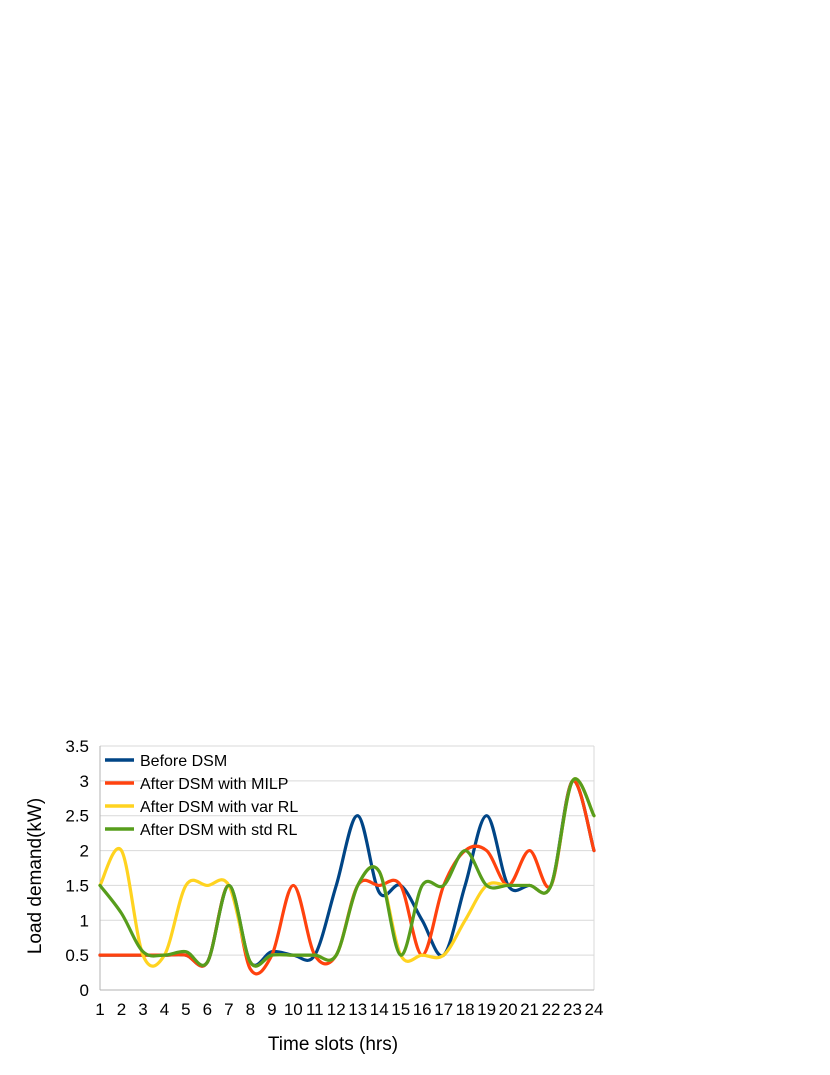 The image size is (830, 1075). Describe the element at coordinates (443, 1009) in the screenshot. I see `x-tick-label: 17` at that location.